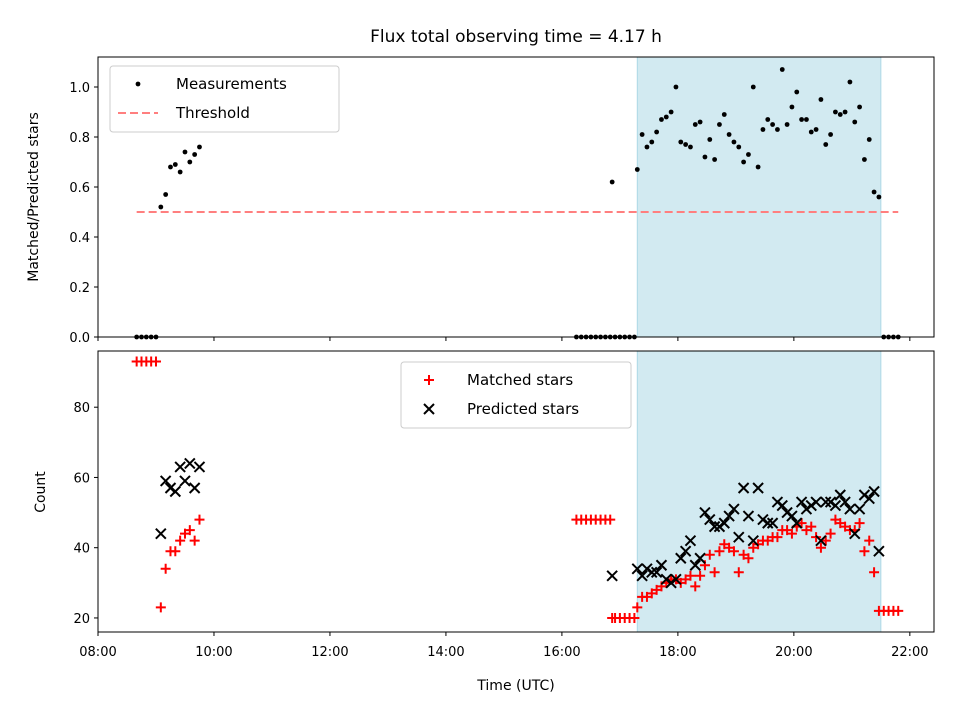 The width and height of the screenshot is (960, 720). I want to click on bottom-legend-box, so click(516, 395).